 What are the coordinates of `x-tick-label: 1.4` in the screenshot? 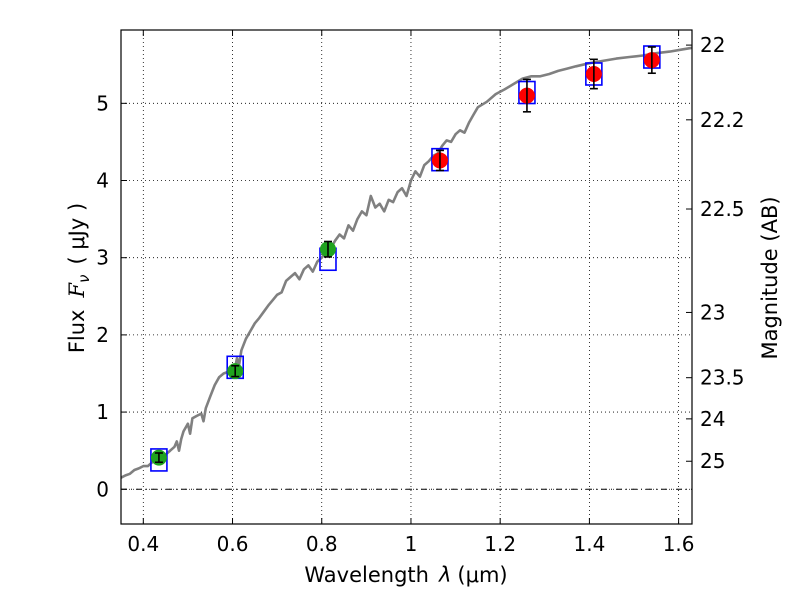 It's located at (589, 544).